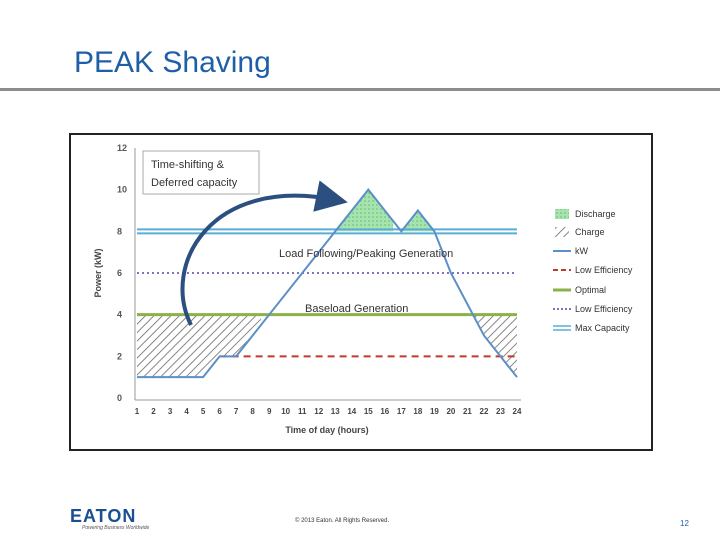  Describe the element at coordinates (562, 232) in the screenshot. I see `legend-swatch-charge` at that location.